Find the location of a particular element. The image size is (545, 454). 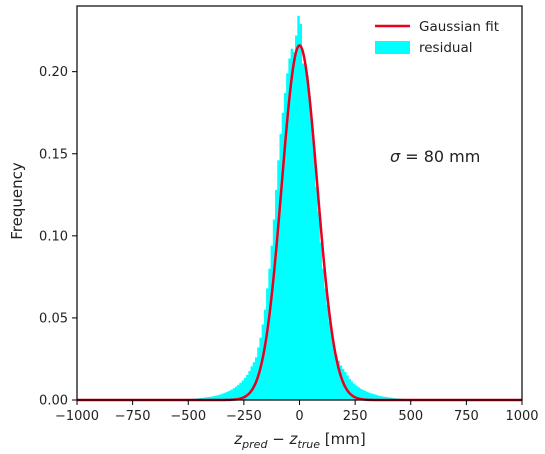

x-tick-label: 1000 is located at coordinates (521, 416).